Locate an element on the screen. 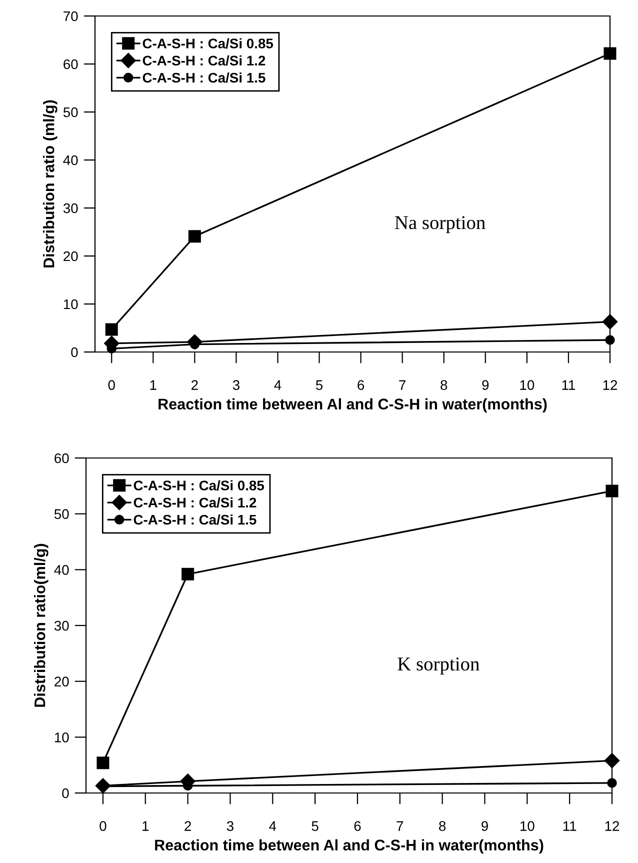  y-tick-label: 70 is located at coordinates (71, 16).